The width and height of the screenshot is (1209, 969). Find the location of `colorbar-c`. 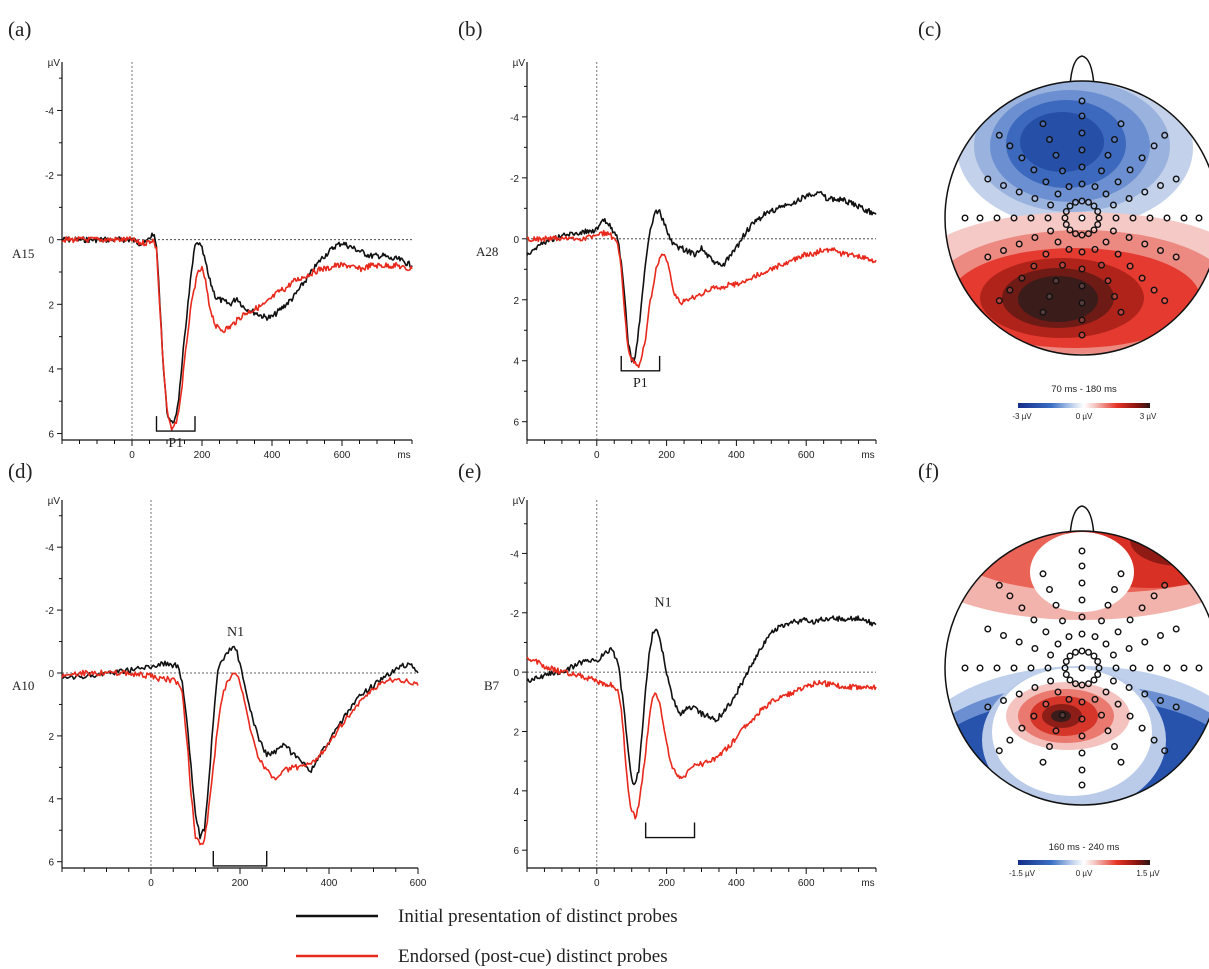

colorbar-c is located at coordinates (1084, 405).